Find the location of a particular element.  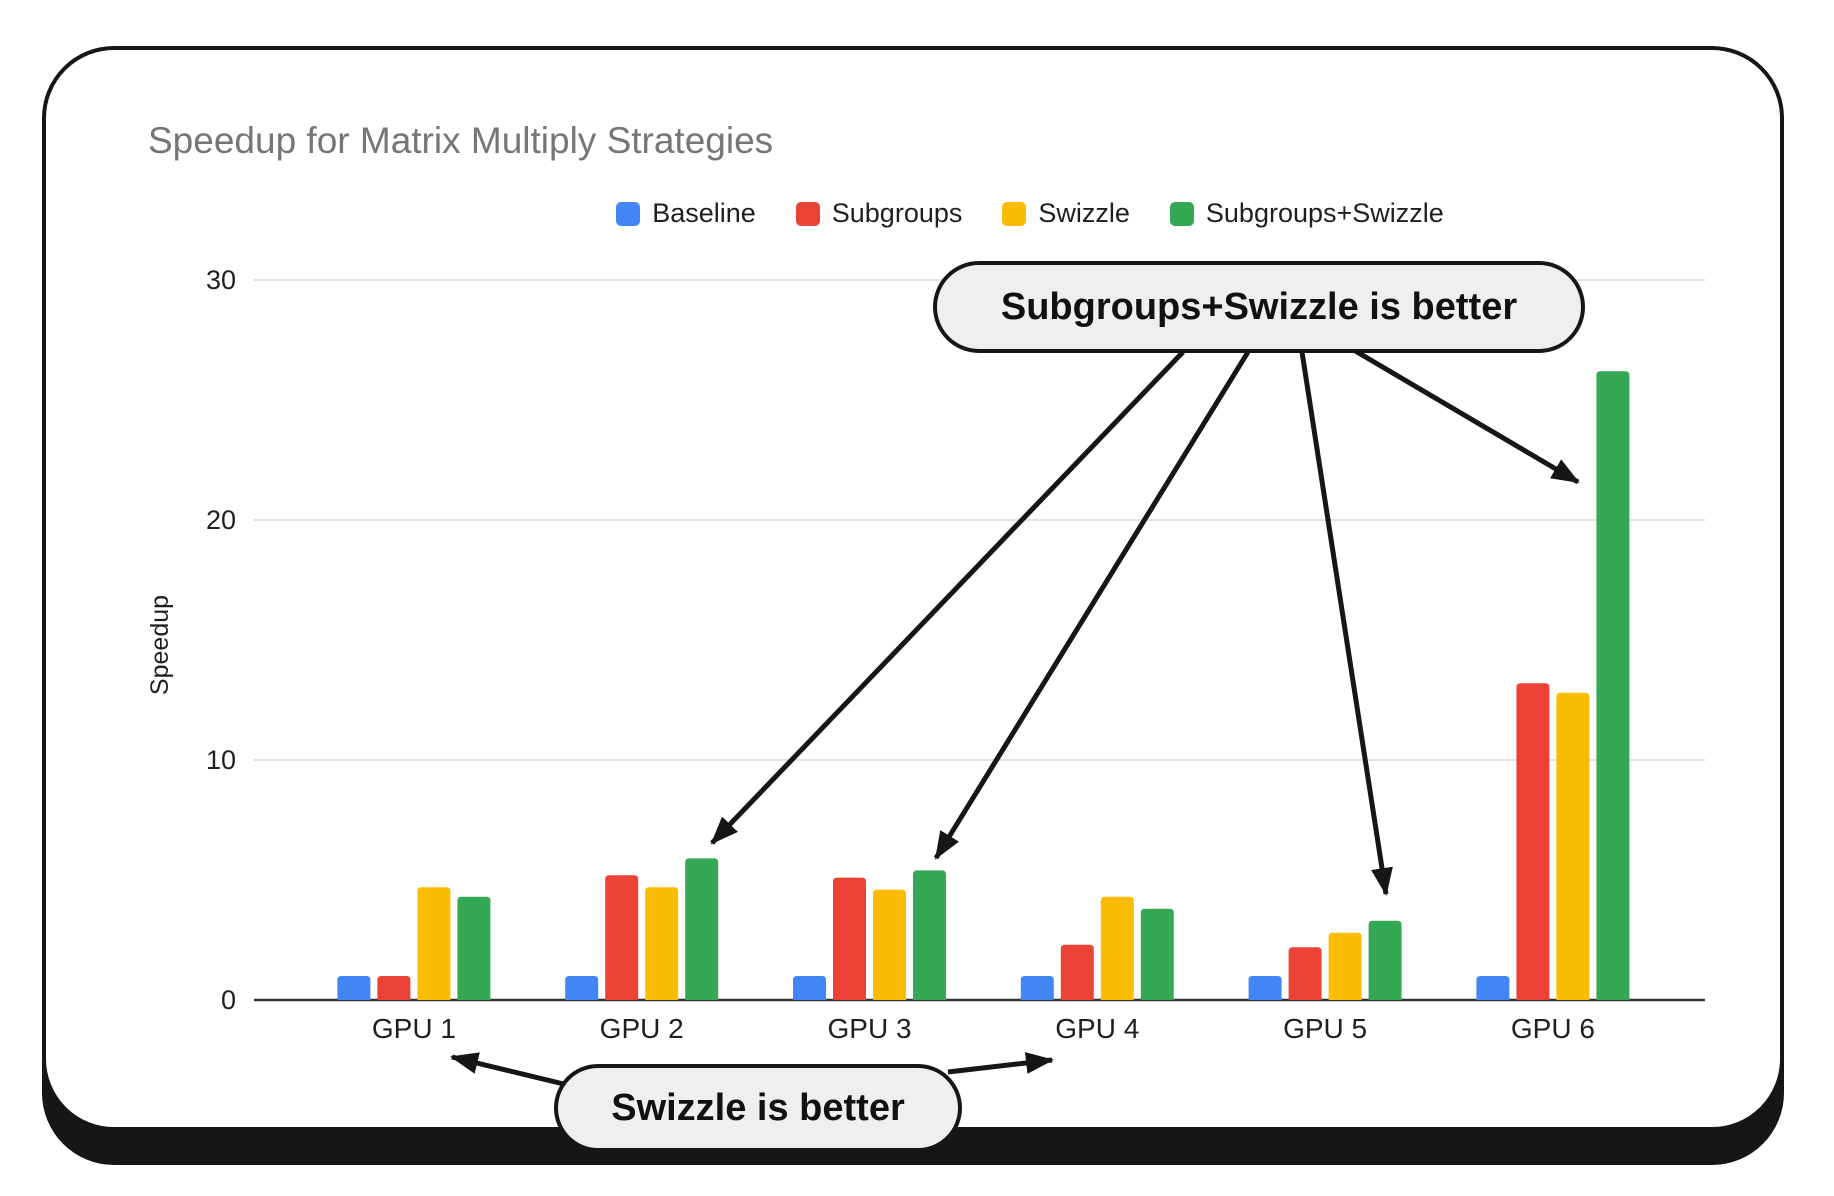

legend-item-subgroups-swizzle: Subgroups+Swizzle is located at coordinates (1306, 213).